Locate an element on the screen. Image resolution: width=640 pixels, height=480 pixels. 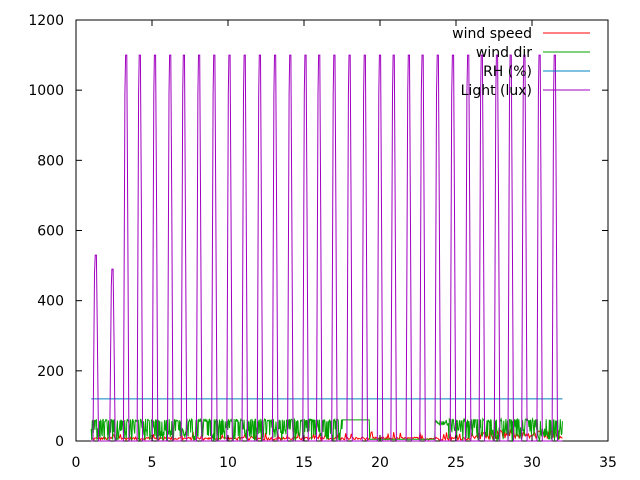
x-tick-label: 15 is located at coordinates (304, 463).